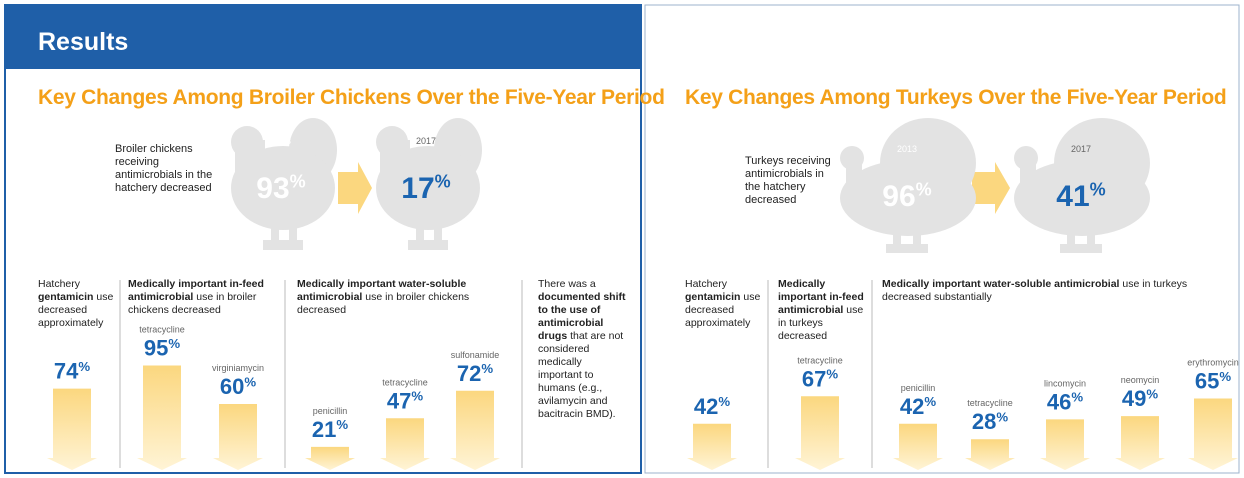 The image size is (1244, 478). I want to click on percent-label: 93%, so click(280, 189).